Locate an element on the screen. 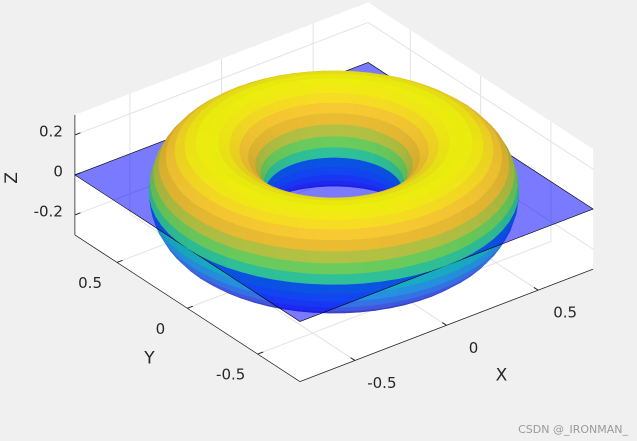 The image size is (637, 441). z-tick-label: 0.2 is located at coordinates (51, 131).